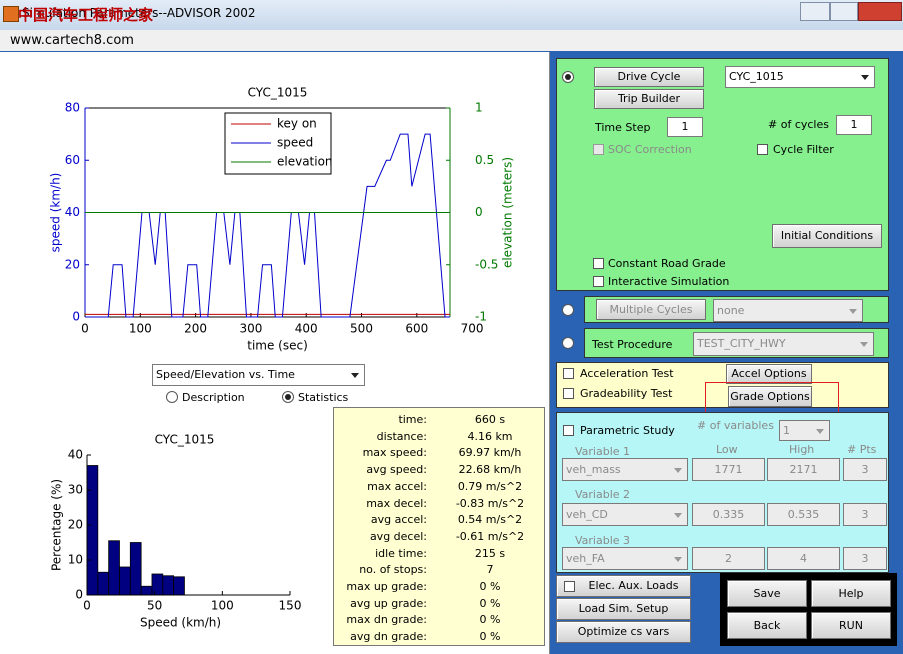 The width and height of the screenshot is (903, 654). Describe the element at coordinates (508, 212) in the screenshot. I see `y2-axis-label: elevation (meters)` at that location.